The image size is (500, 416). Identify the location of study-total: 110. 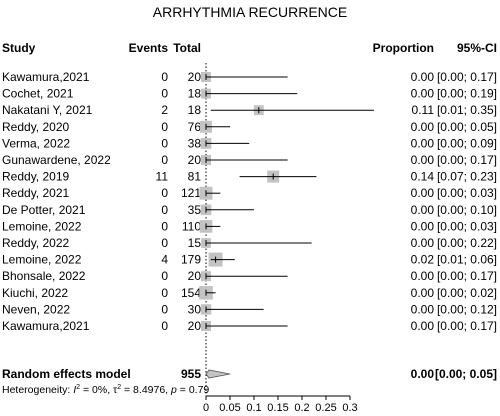
(191, 226).